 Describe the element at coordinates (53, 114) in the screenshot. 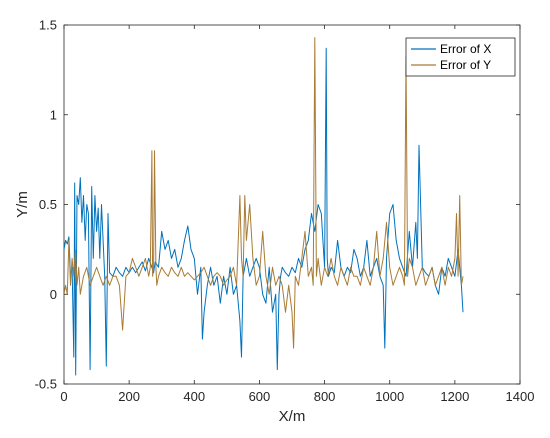

I see `y-tick-label: 1` at that location.